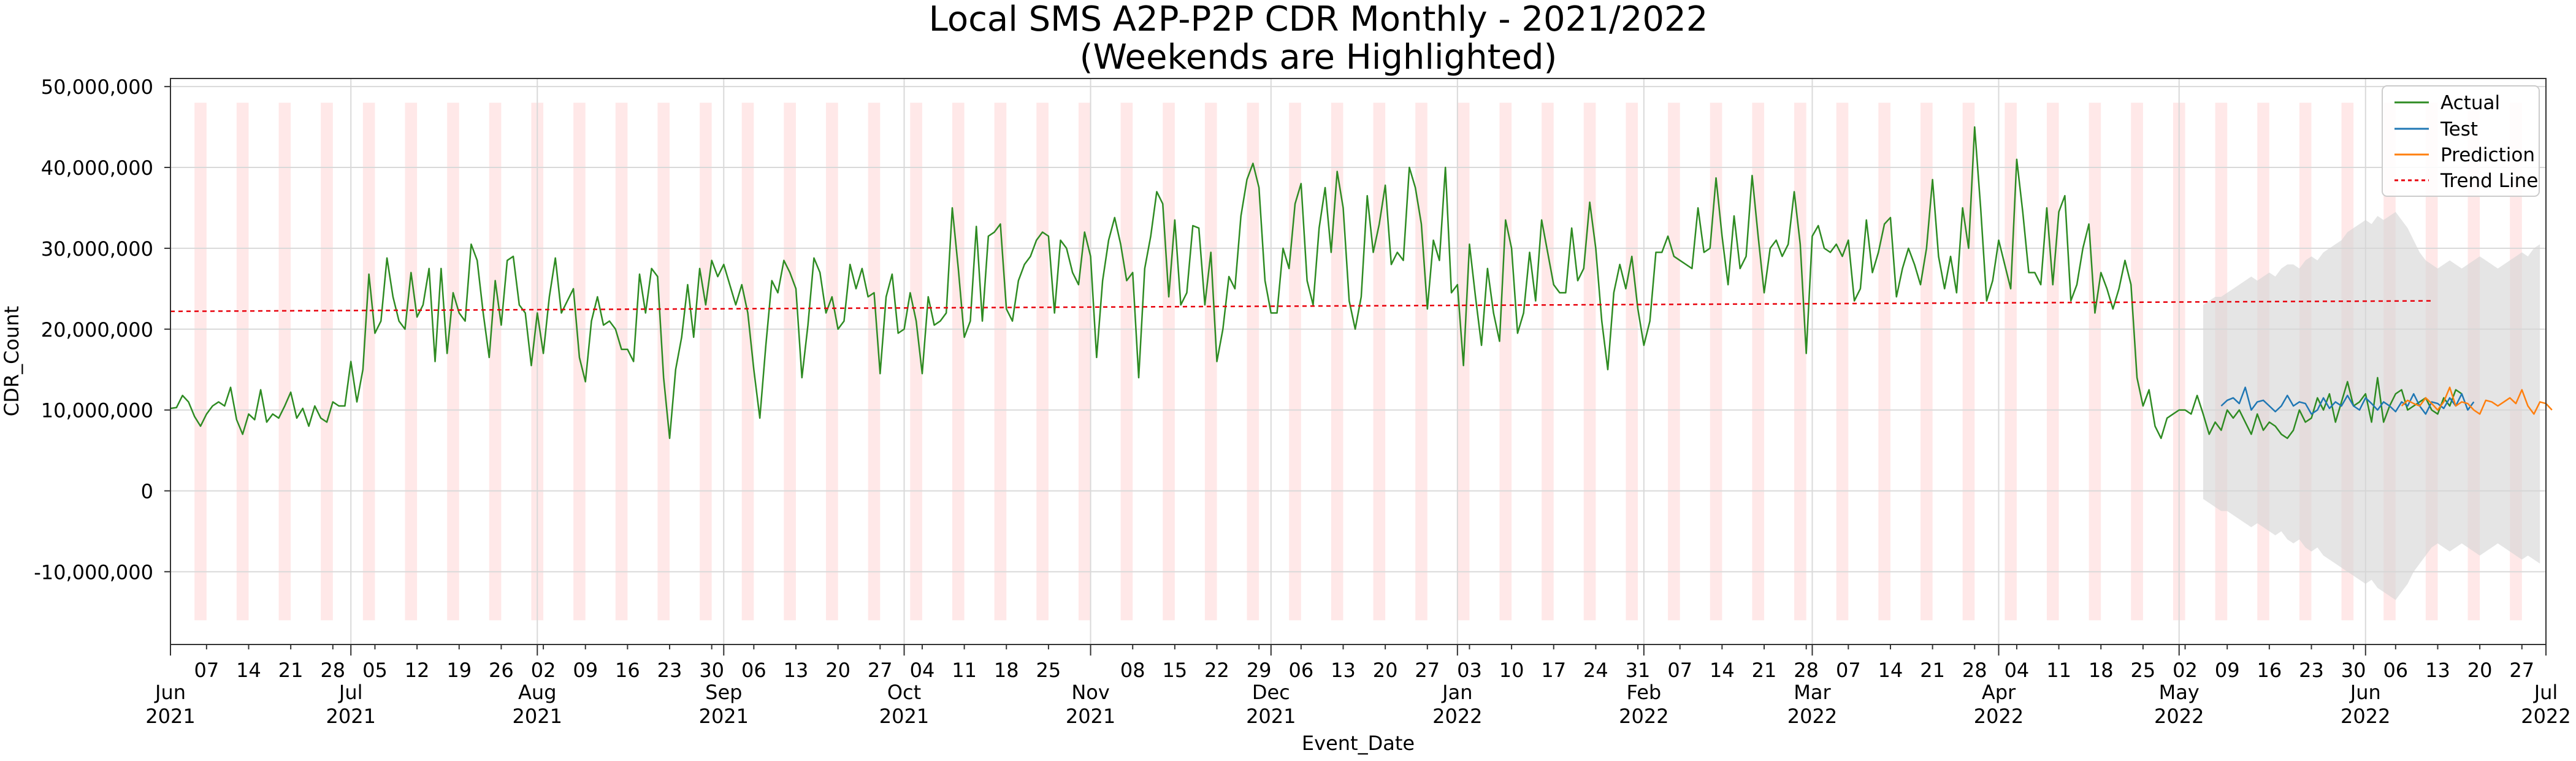 The width and height of the screenshot is (2576, 761). I want to click on x-day-label: 29, so click(1259, 671).